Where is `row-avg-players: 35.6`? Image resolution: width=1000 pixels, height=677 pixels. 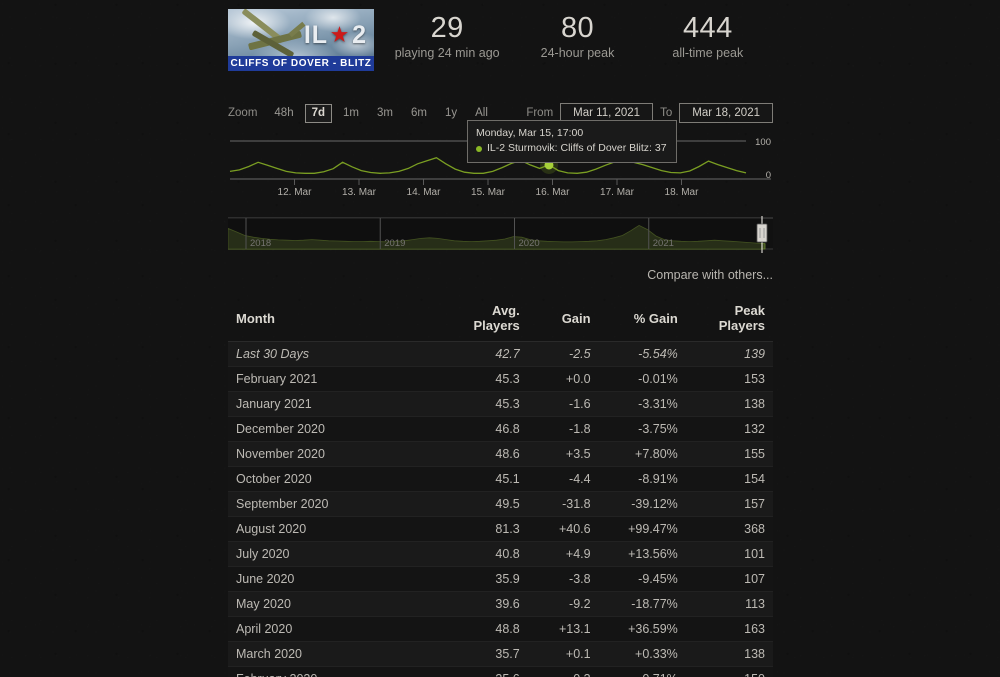
row-avg-players: 35.6 is located at coordinates (481, 671).